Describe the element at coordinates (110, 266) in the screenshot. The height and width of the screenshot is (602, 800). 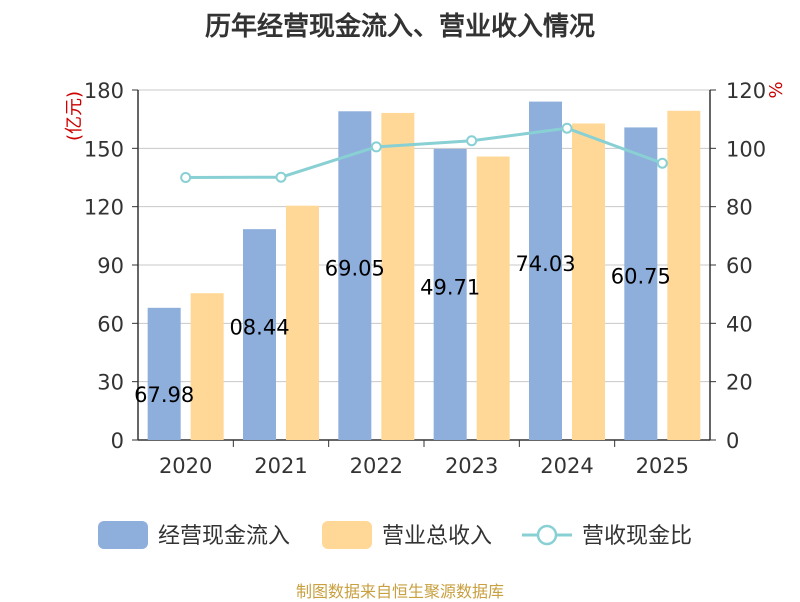
I see `left-tick-label: 90` at that location.